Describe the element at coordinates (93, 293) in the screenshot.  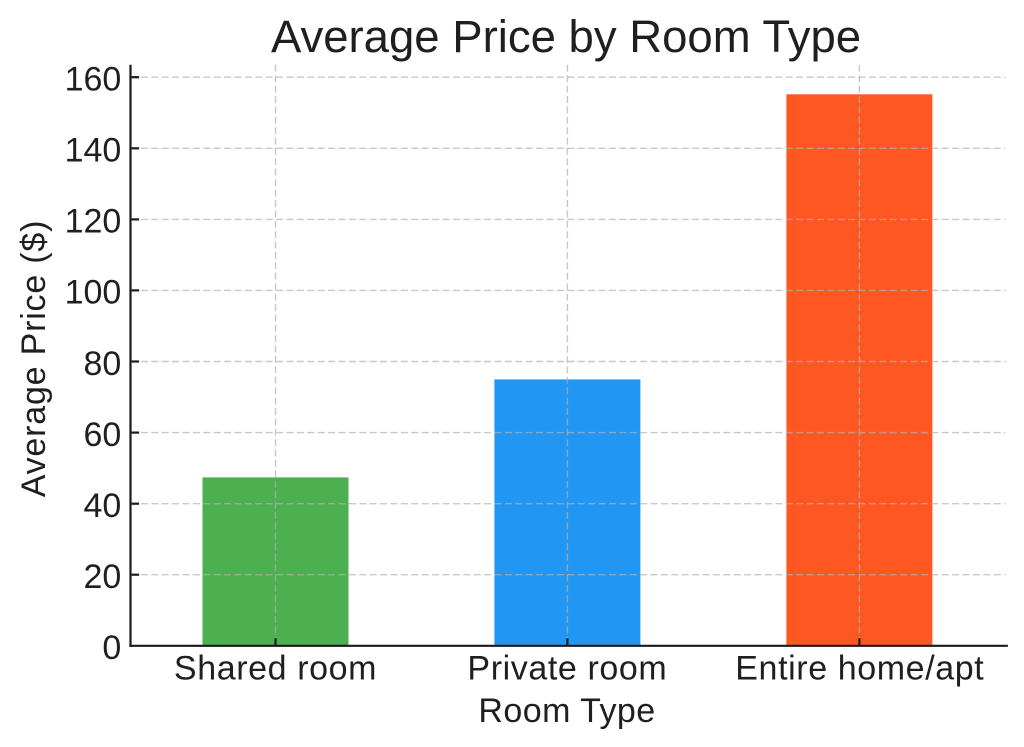
I see `svg-text: 100` at that location.